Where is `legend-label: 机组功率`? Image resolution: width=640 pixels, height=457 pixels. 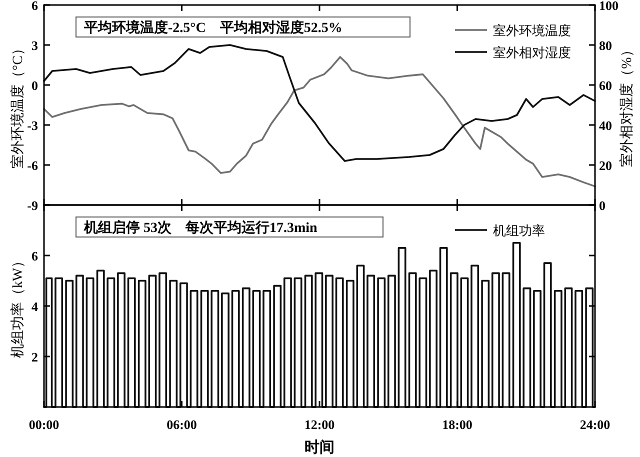
legend-label: 机组功率 is located at coordinates (519, 230).